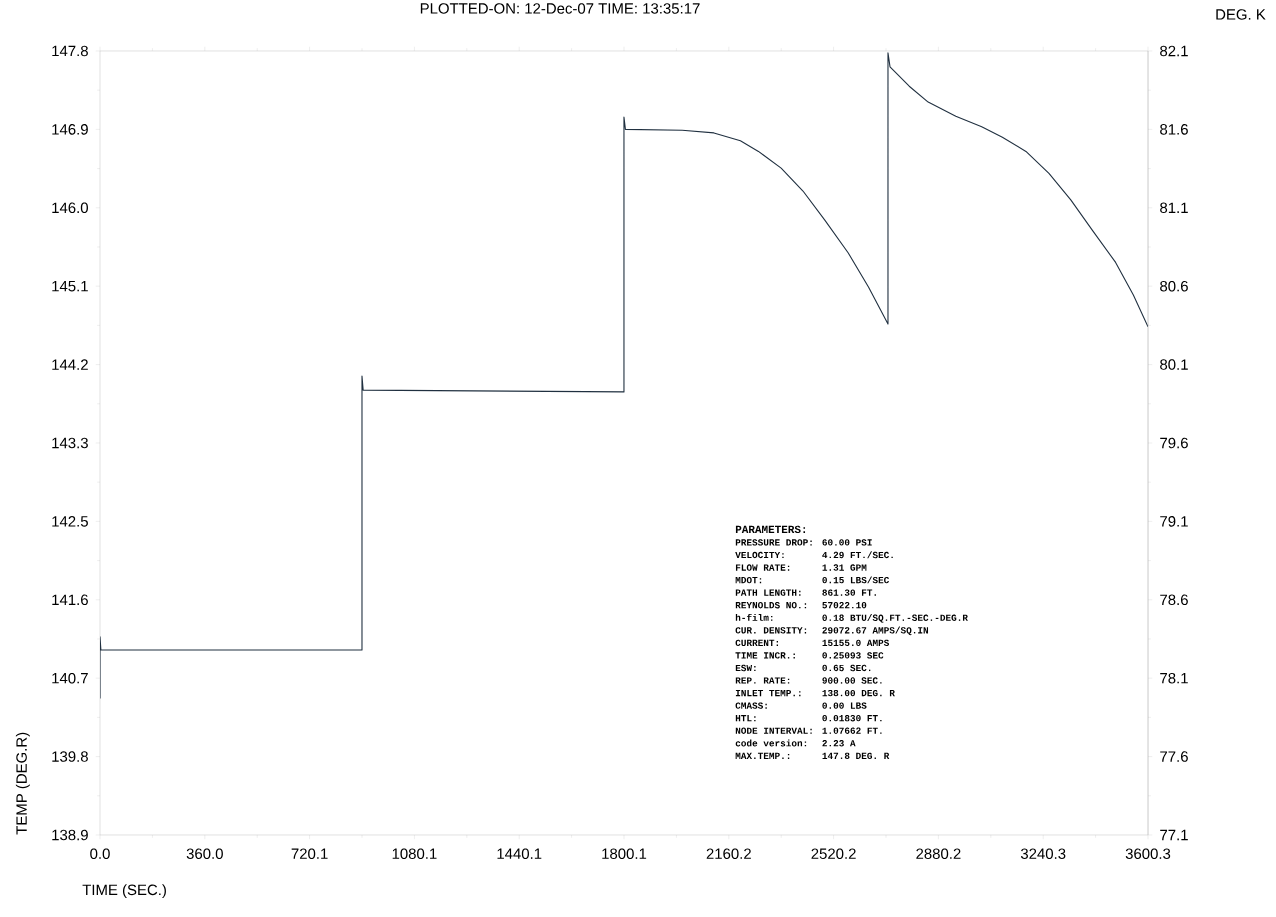 Image resolution: width=1276 pixels, height=917 pixels. Describe the element at coordinates (1174, 208) in the screenshot. I see `y2-tick-label: 81.1` at that location.